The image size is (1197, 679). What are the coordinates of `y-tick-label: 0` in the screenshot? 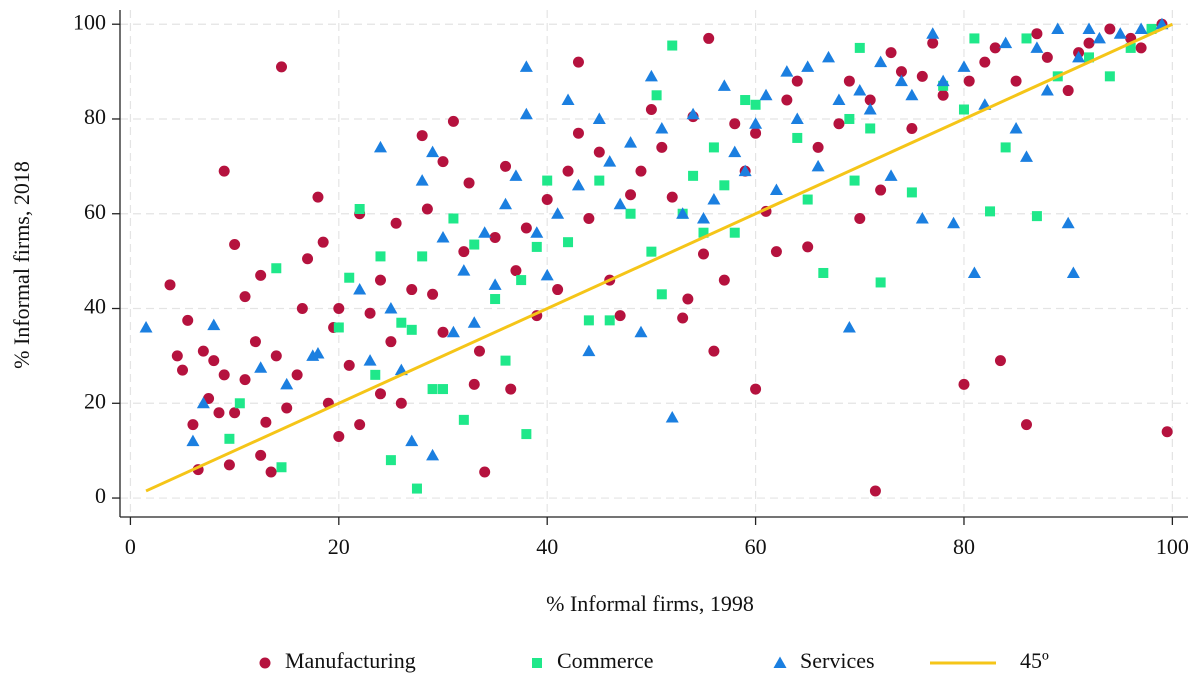 It's located at (100, 495).